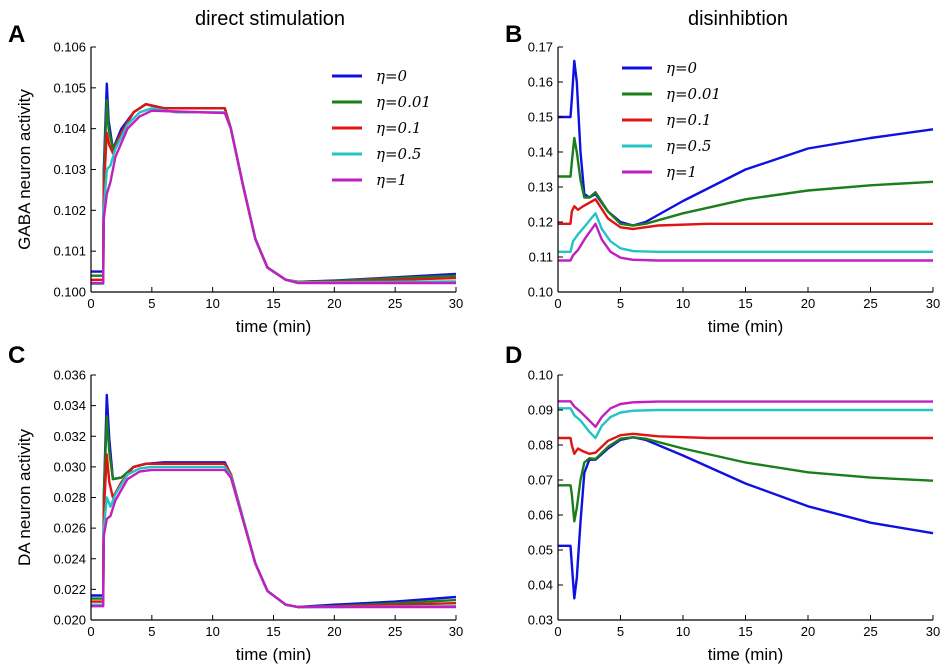 The width and height of the screenshot is (944, 668). What do you see at coordinates (540, 515) in the screenshot?
I see `y-tick-label: 0.06` at bounding box center [540, 515].